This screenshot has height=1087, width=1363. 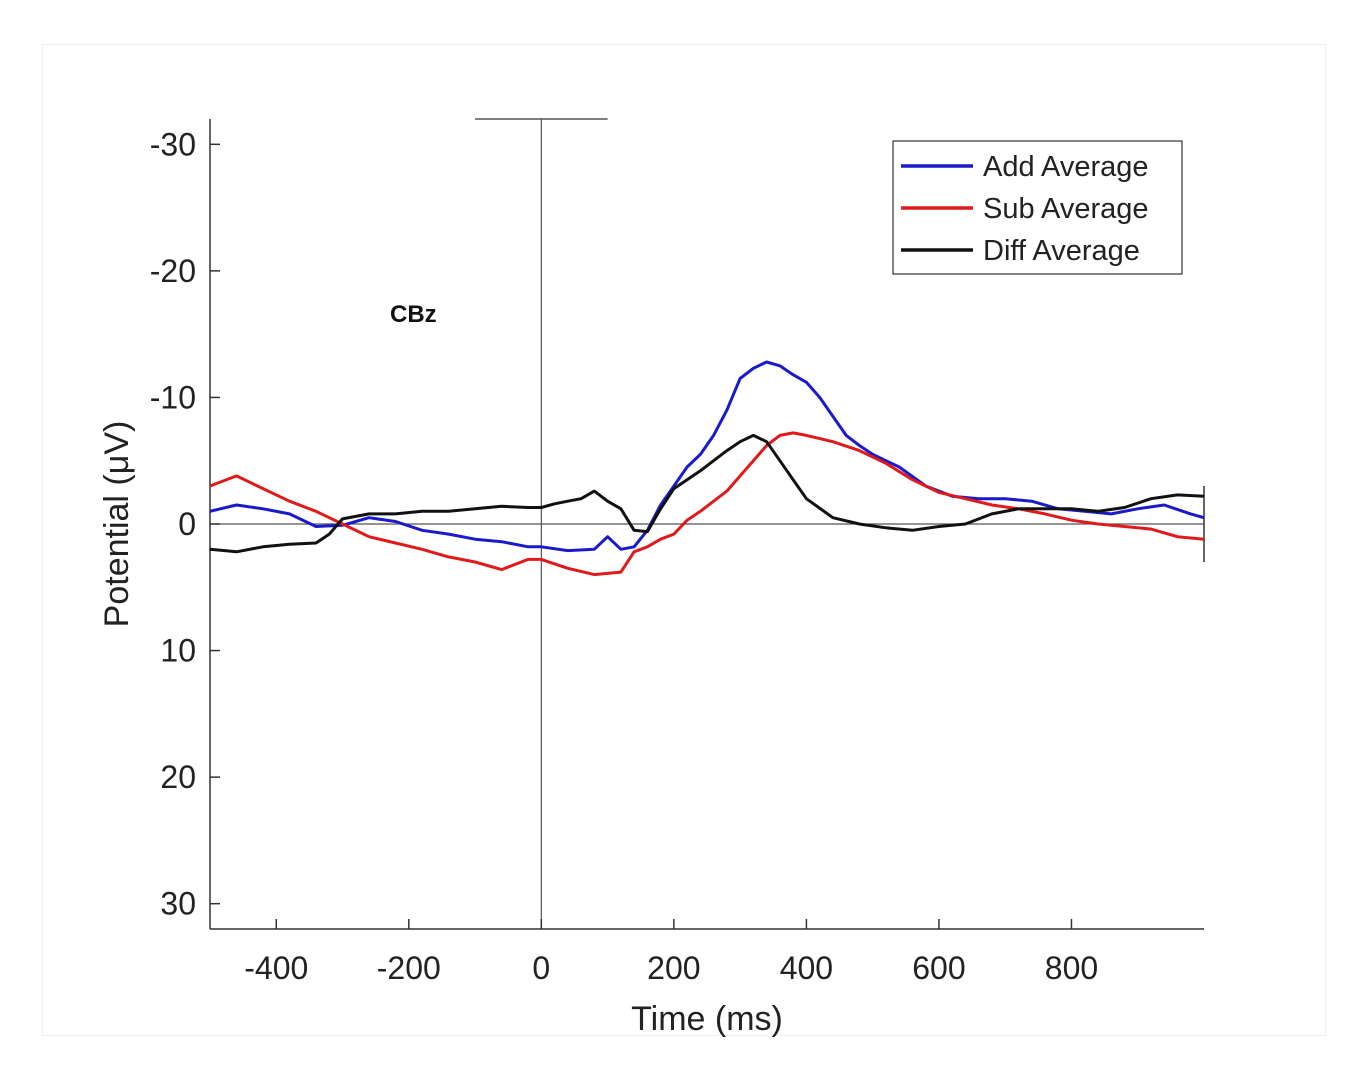 I want to click on series-line-add-average, so click(x=707, y=456).